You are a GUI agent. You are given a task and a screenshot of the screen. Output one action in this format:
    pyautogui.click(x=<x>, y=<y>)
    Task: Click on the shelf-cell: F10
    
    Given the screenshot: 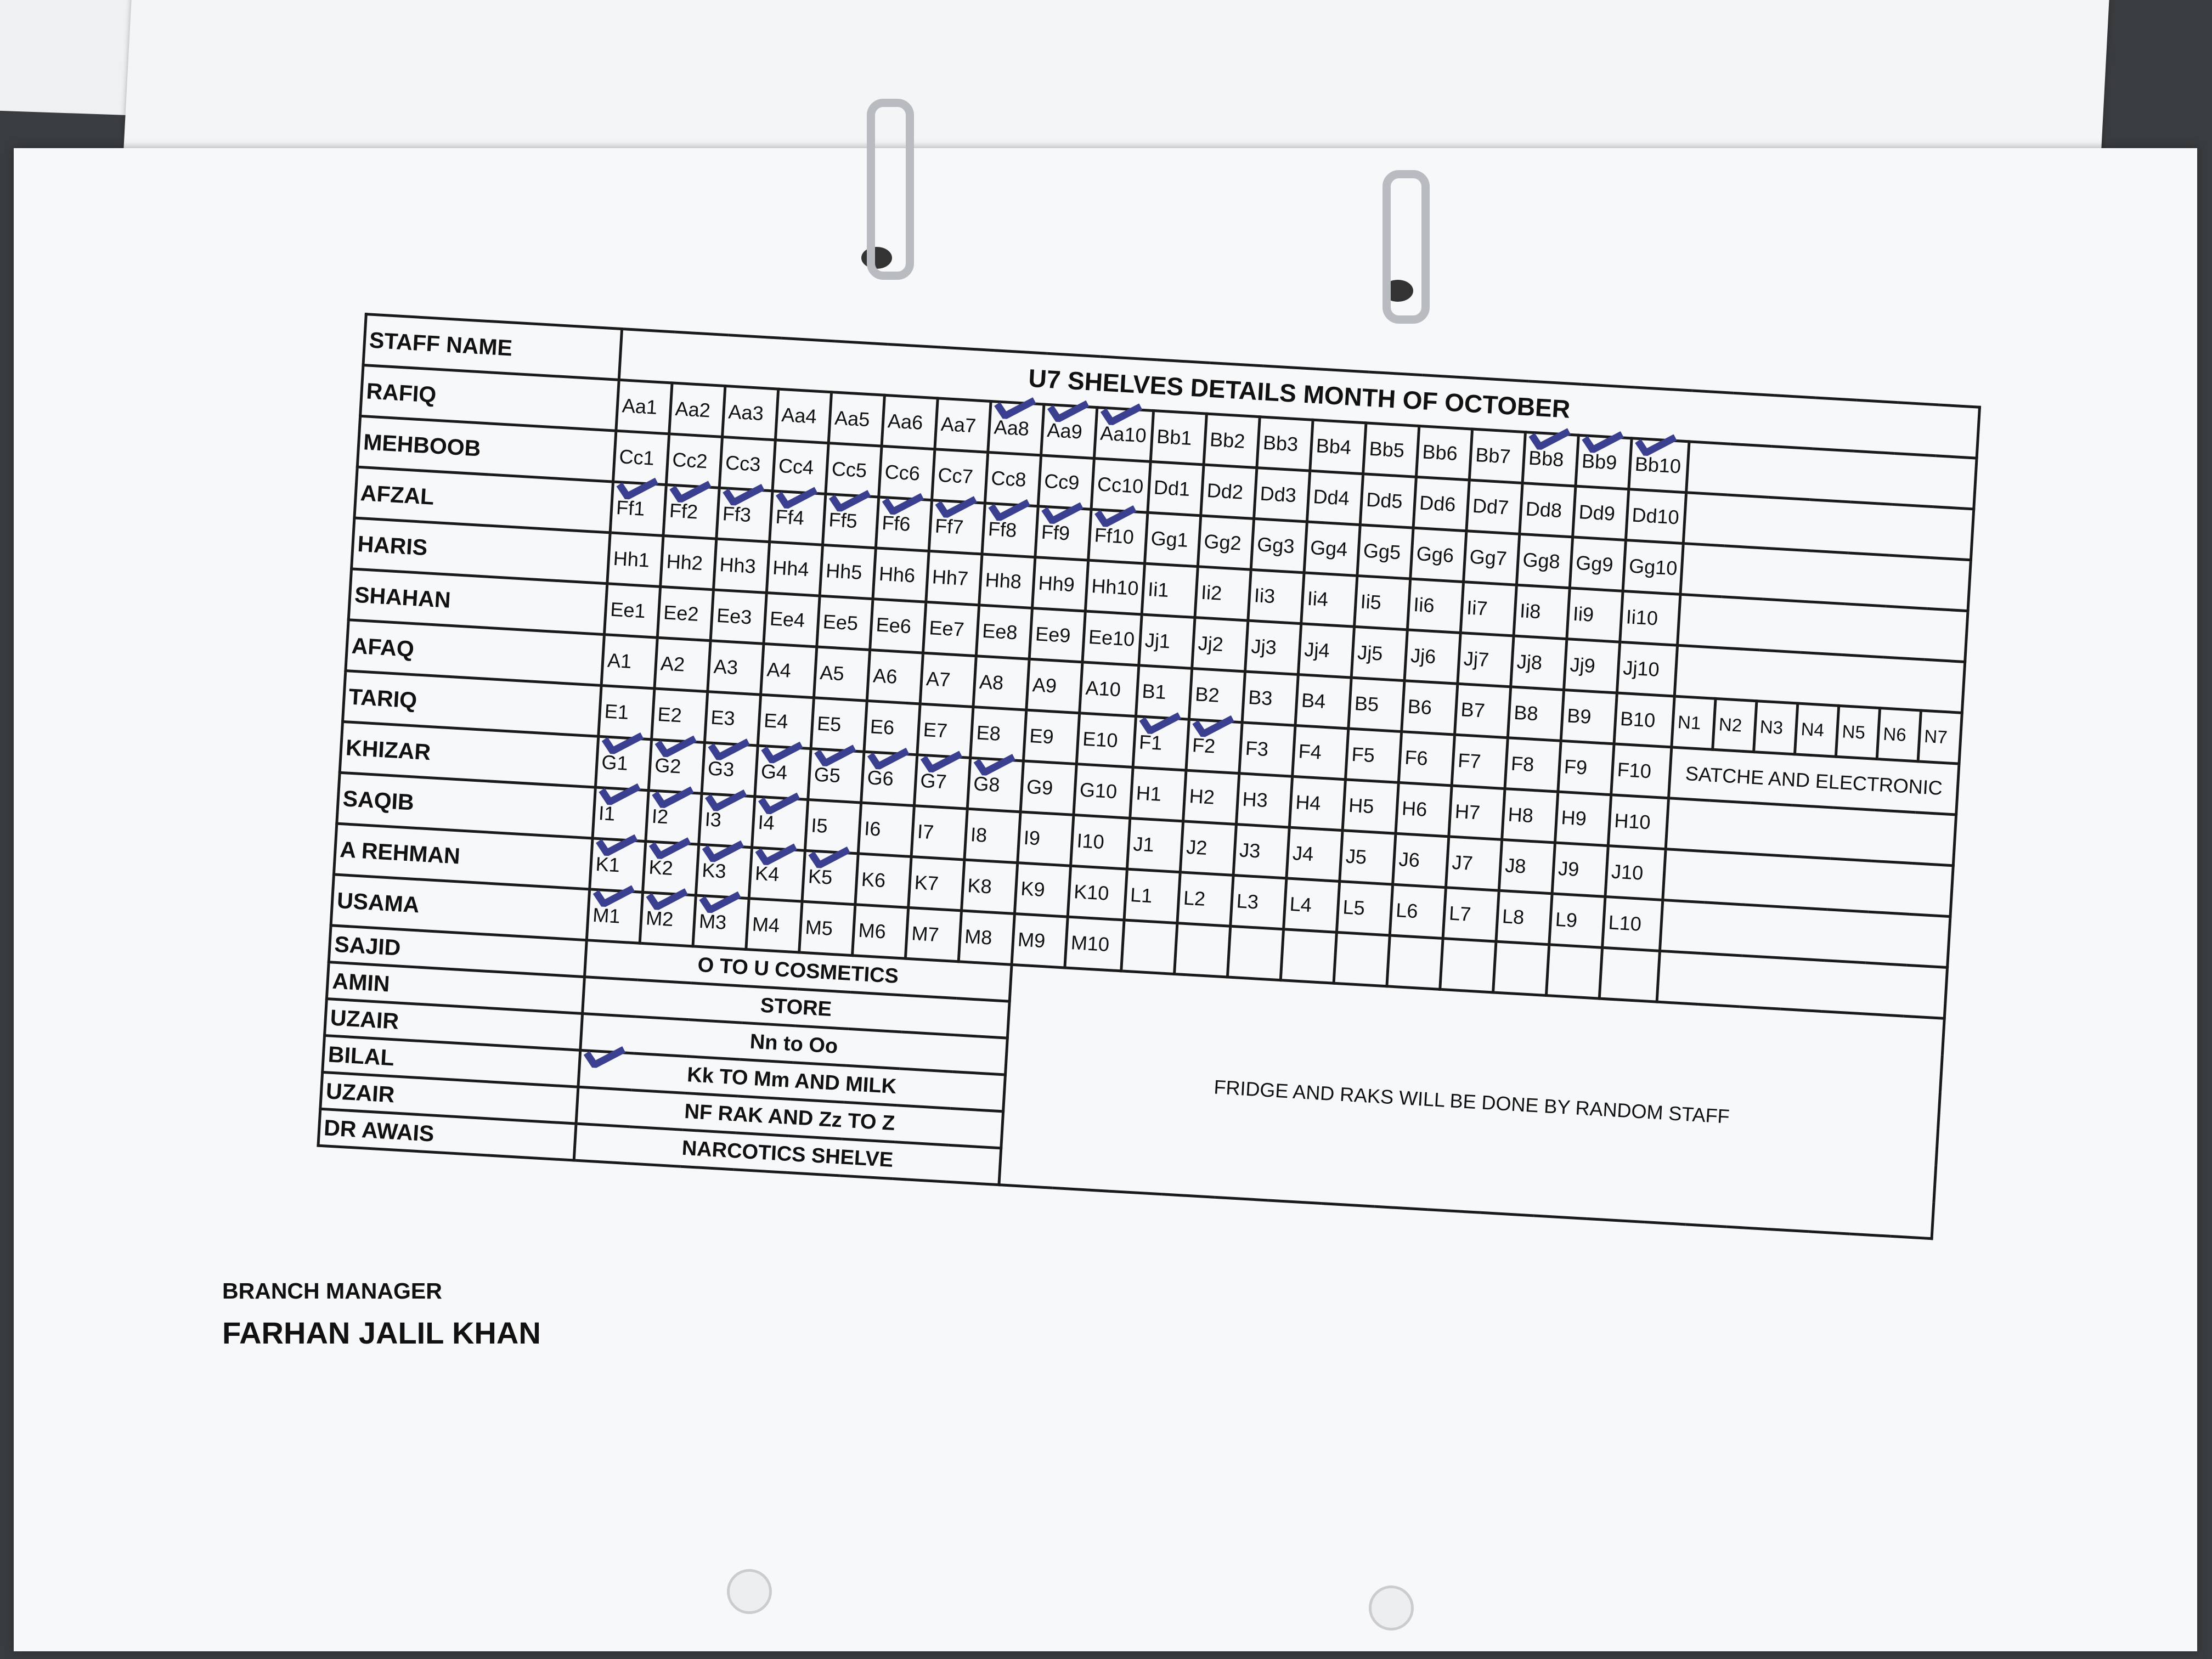 What is the action you would take?
    pyautogui.click(x=1641, y=770)
    